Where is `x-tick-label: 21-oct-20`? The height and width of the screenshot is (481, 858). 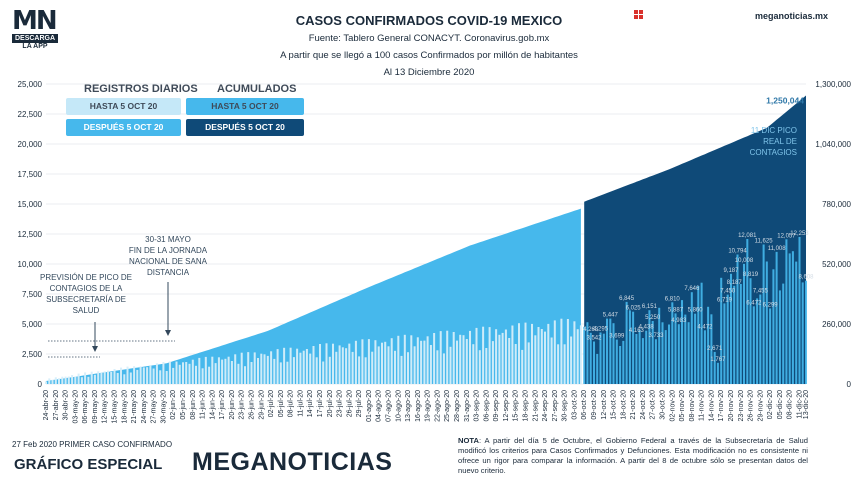 x-tick-label: 21-oct-20 is located at coordinates (633, 405).